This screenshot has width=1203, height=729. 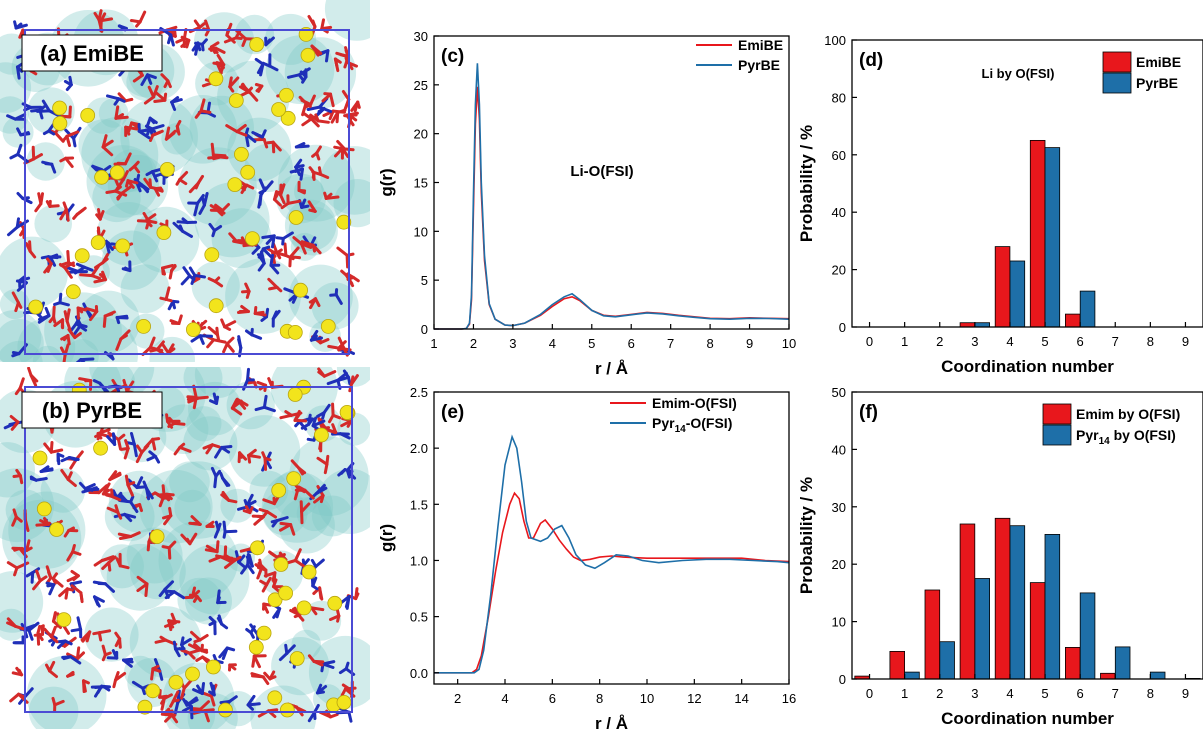 What do you see at coordinates (839, 212) in the screenshot?
I see `y-tick-label: 40` at bounding box center [839, 212].